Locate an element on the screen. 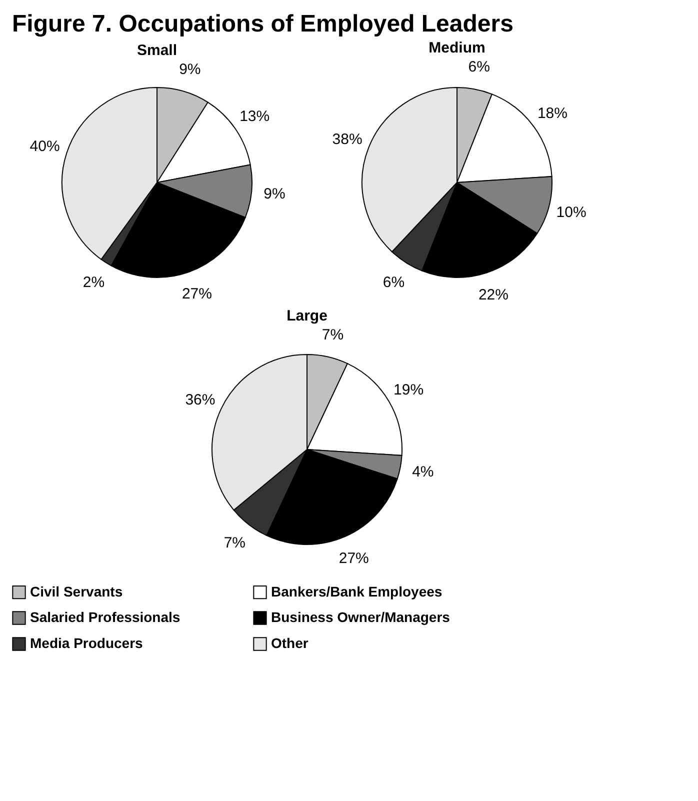  data-label: 40% is located at coordinates (45, 147).